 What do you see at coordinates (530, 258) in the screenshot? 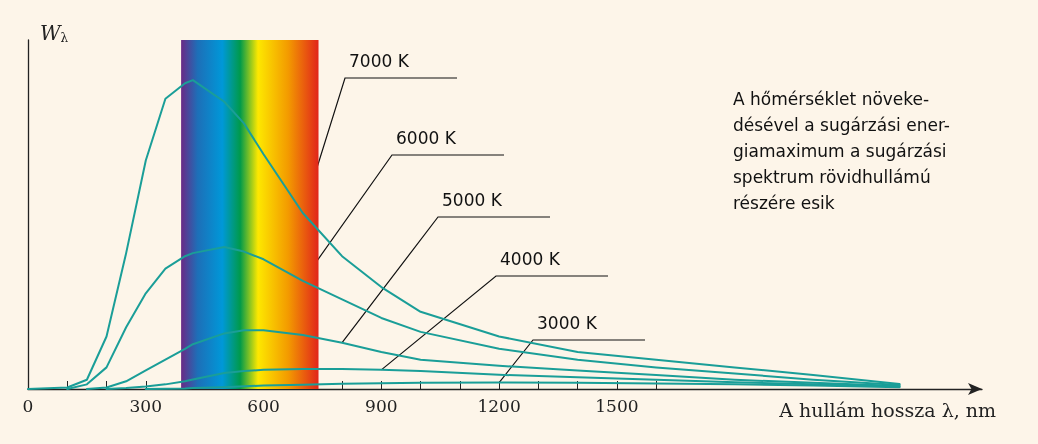
I see `text: 4000 K` at bounding box center [530, 258].